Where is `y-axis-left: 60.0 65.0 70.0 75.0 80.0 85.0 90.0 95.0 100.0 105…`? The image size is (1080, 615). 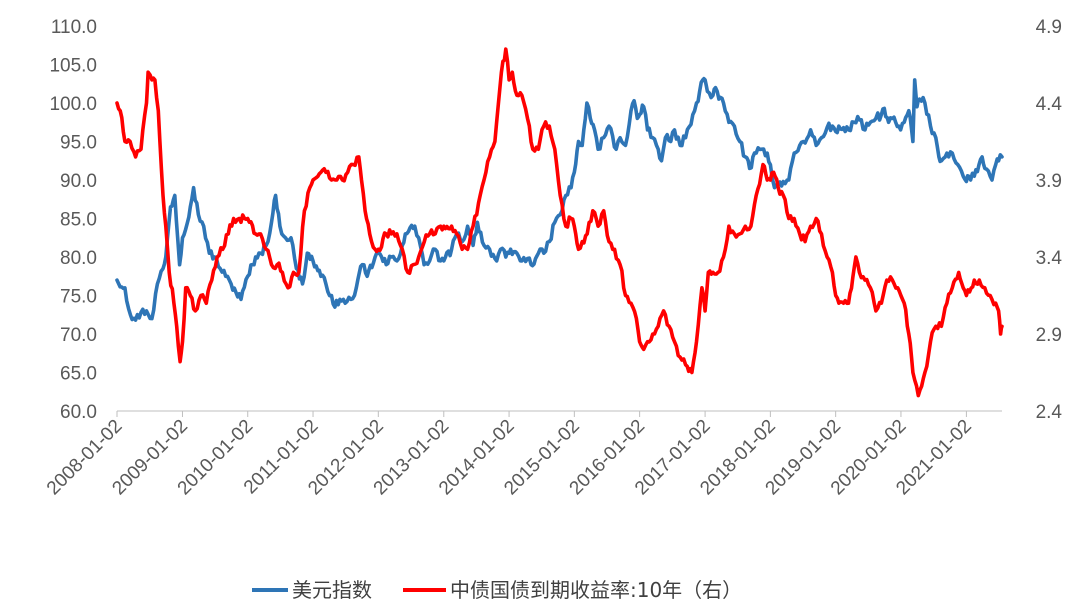 y-axis-left: 60.0 65.0 70.0 75.0 80.0 85.0 90.0 95.0 100.0 105… is located at coordinates (73, 220).